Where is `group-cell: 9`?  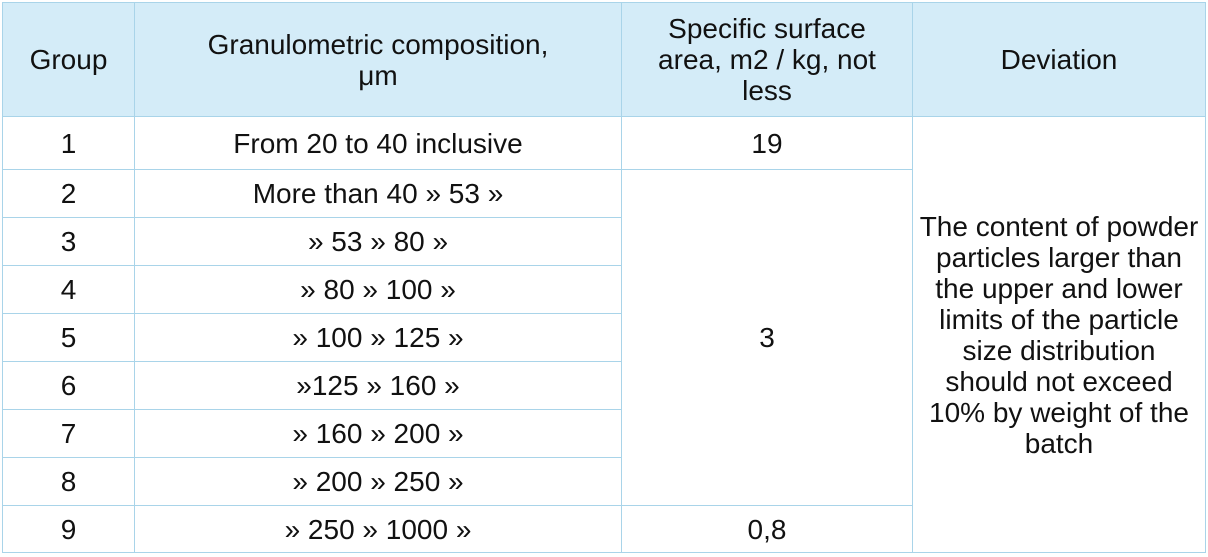 group-cell: 9 is located at coordinates (68, 529).